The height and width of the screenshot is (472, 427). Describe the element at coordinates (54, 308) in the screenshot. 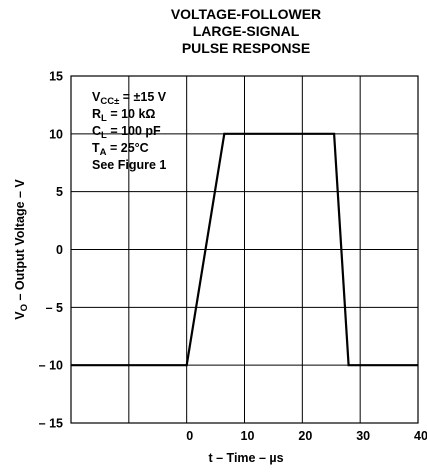

I see `y-tick-label: – 5` at that location.